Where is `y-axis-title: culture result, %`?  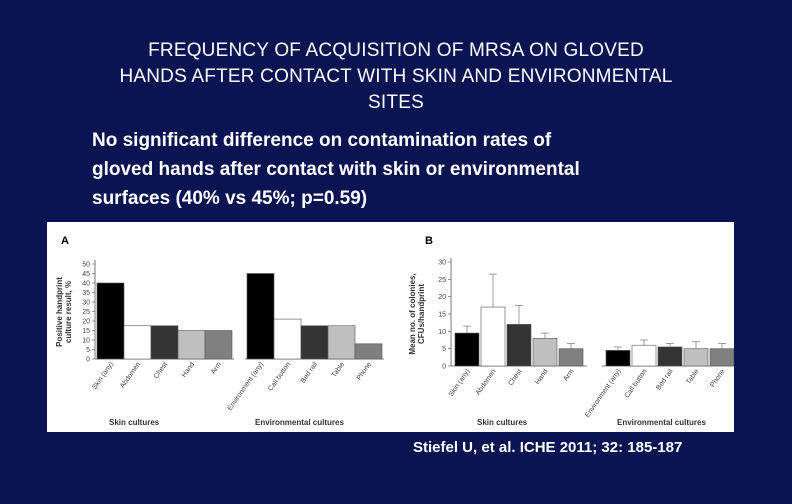
y-axis-title: culture result, % is located at coordinates (68, 312).